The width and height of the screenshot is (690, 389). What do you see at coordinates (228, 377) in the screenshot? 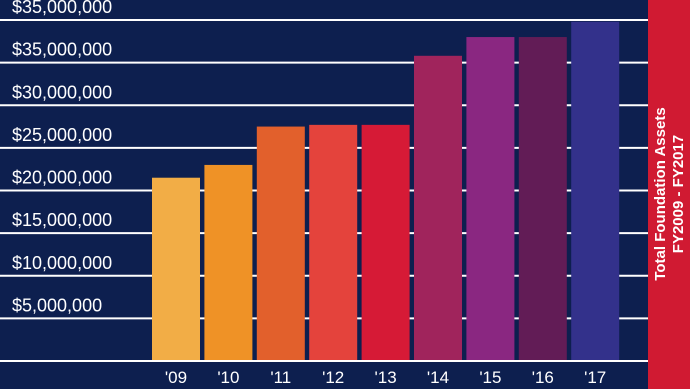
I see `x-tick-label: '10` at bounding box center [228, 377].